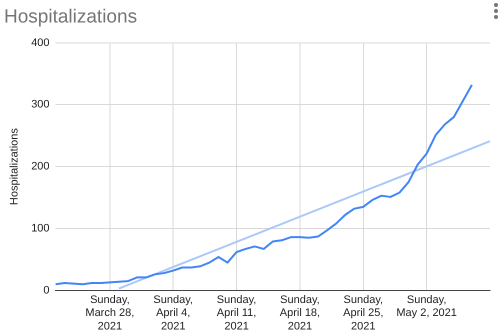 Image resolution: width=500 pixels, height=336 pixels. Describe the element at coordinates (14, 167) in the screenshot. I see `y-axis-title: Hospitalizations` at that location.